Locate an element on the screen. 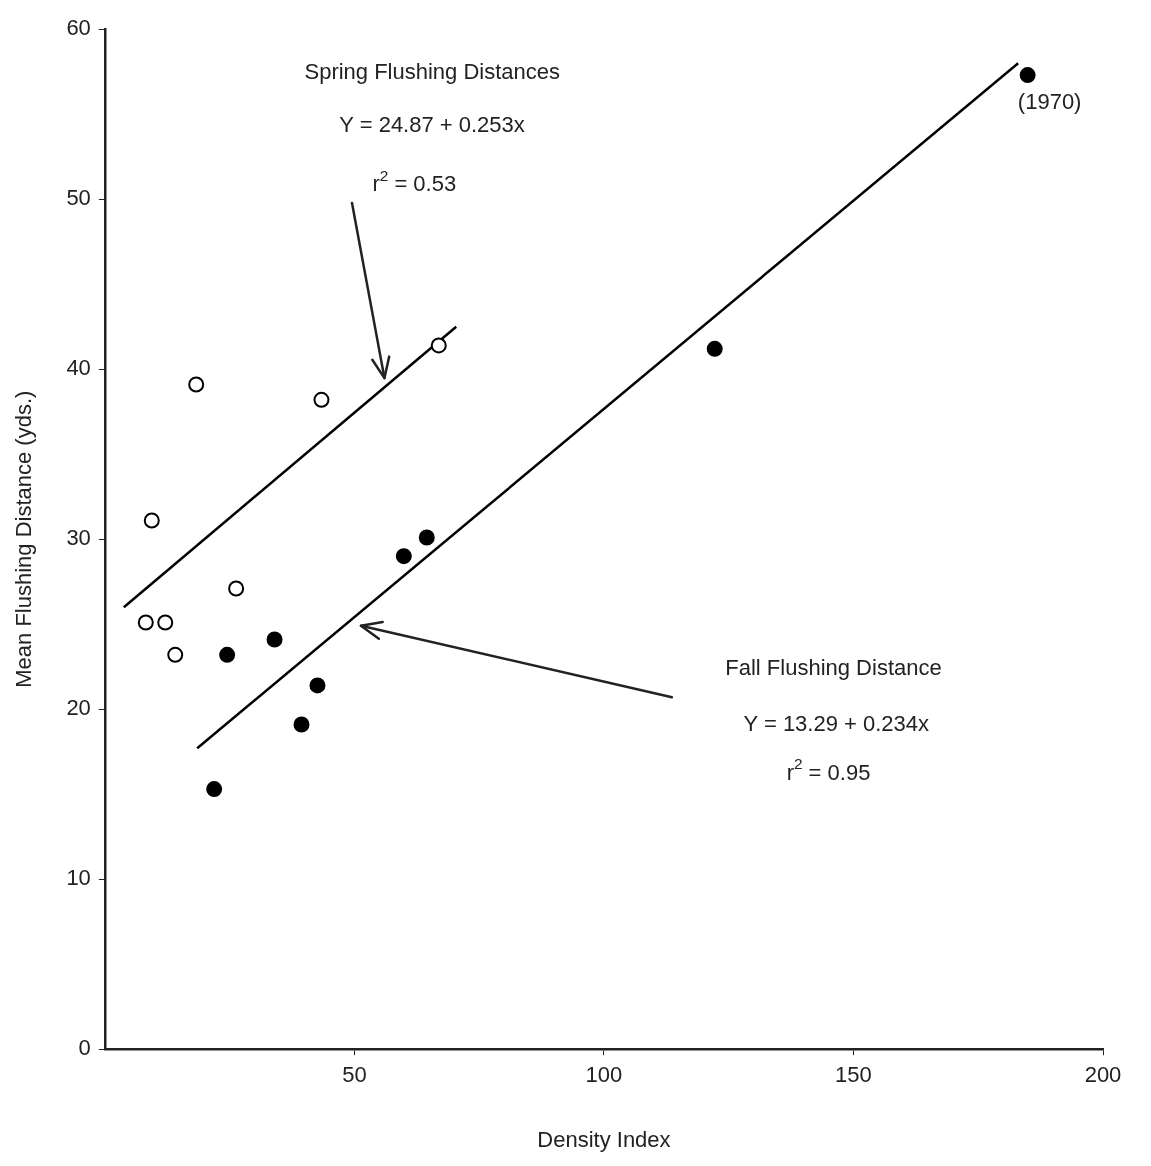  y-tick-label: 20 is located at coordinates (78, 708).